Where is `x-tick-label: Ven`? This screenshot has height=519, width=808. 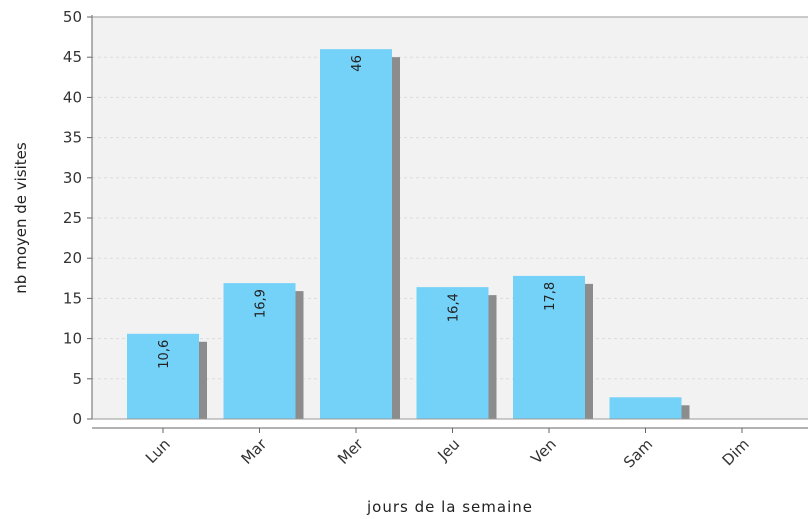 x-tick-label: Ven is located at coordinates (543, 451).